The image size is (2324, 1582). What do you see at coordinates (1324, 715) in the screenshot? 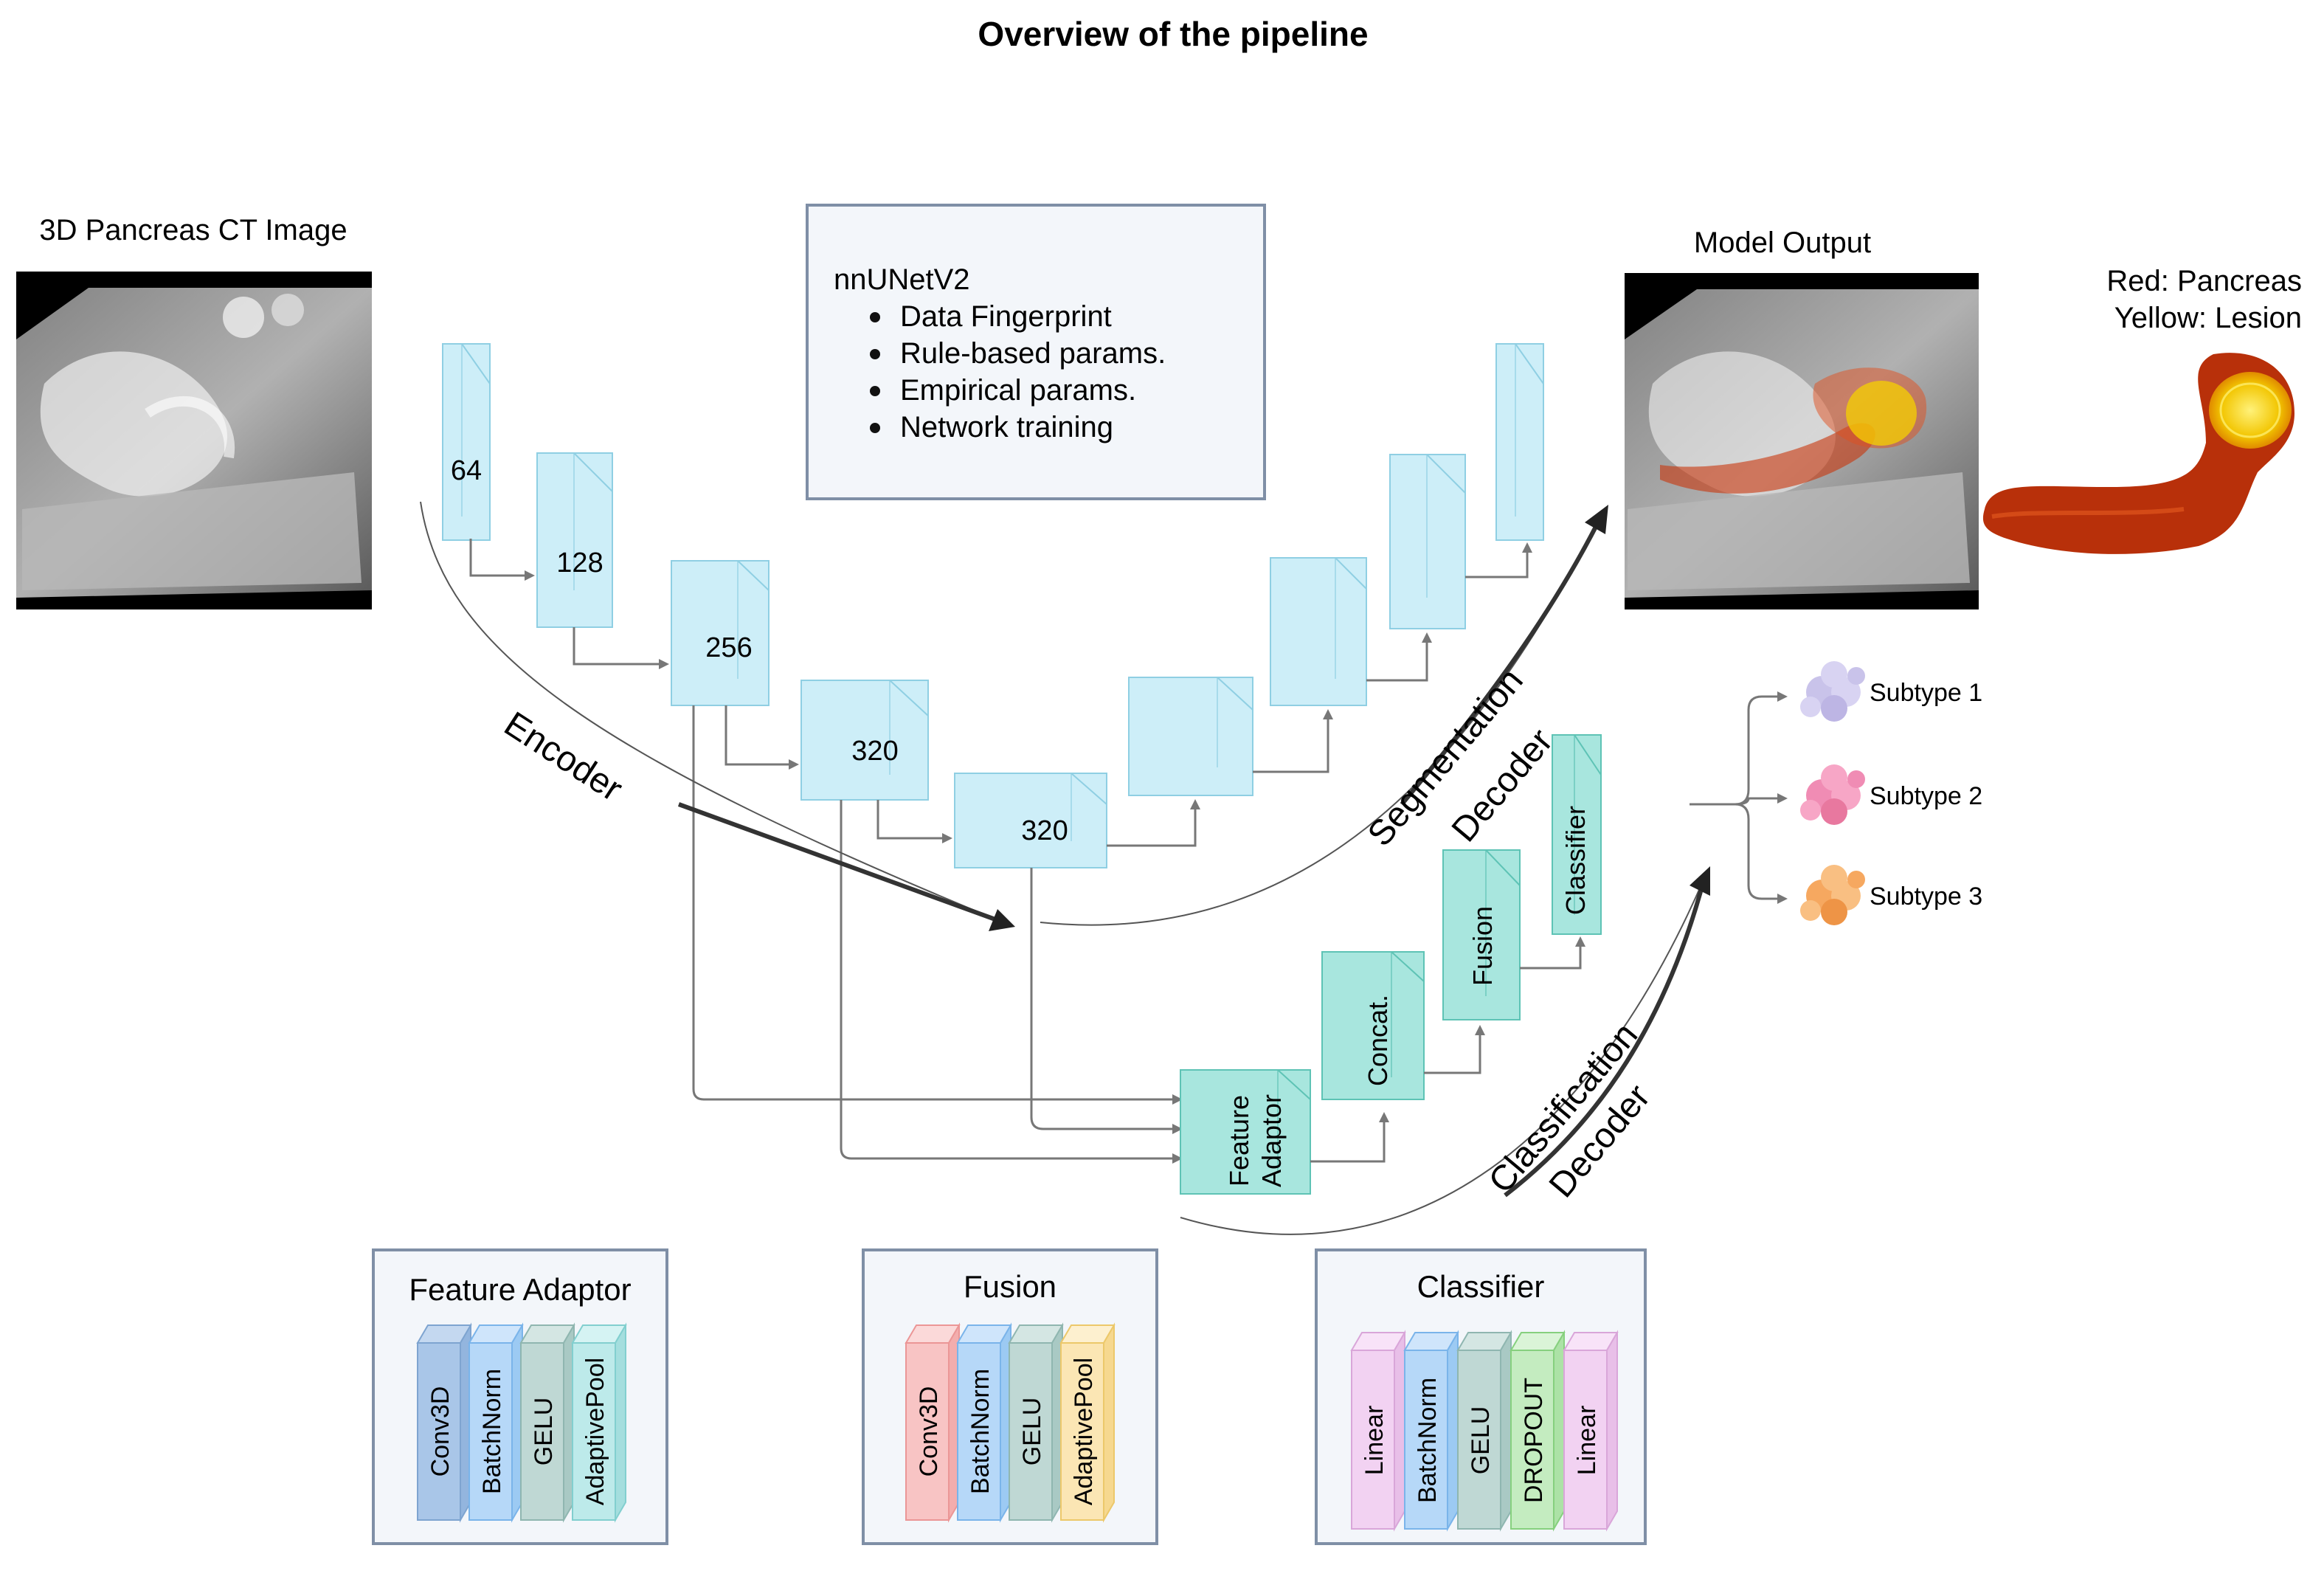
I see `segmentation-decoder-arrow` at bounding box center [1324, 715].